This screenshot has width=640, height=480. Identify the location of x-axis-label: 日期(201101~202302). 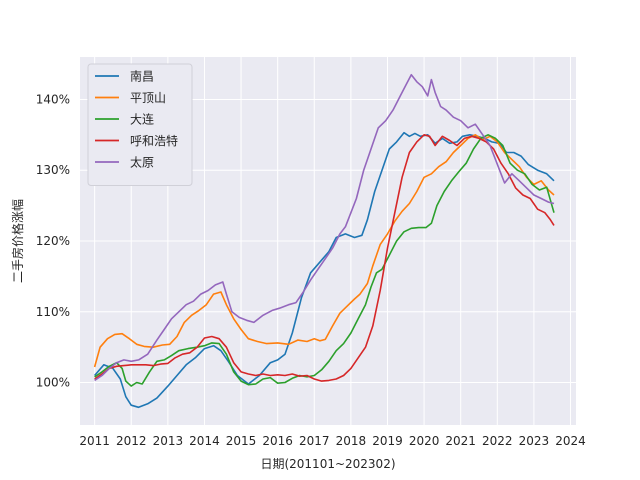
(327, 464).